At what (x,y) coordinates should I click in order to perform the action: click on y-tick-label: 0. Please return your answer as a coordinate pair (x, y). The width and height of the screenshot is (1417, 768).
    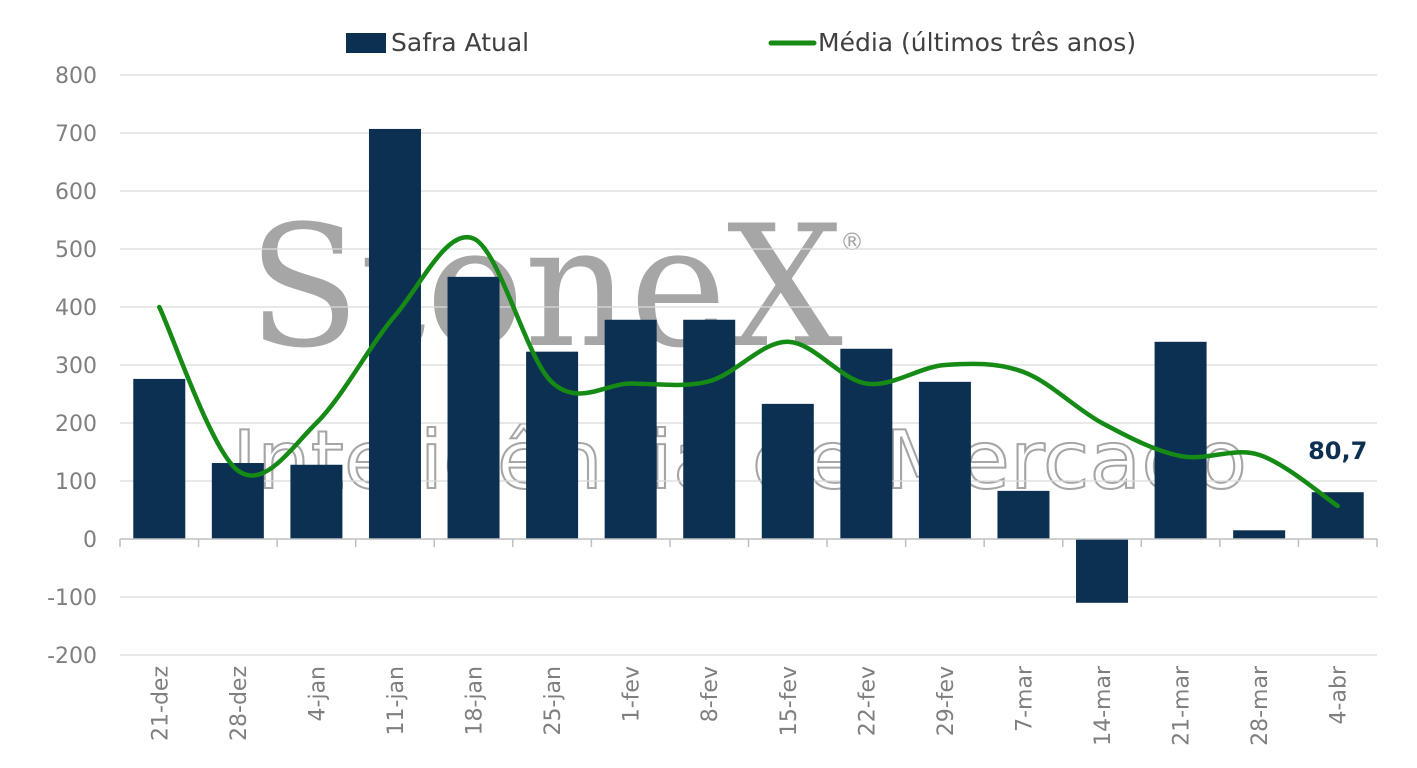
    Looking at the image, I should click on (90, 540).